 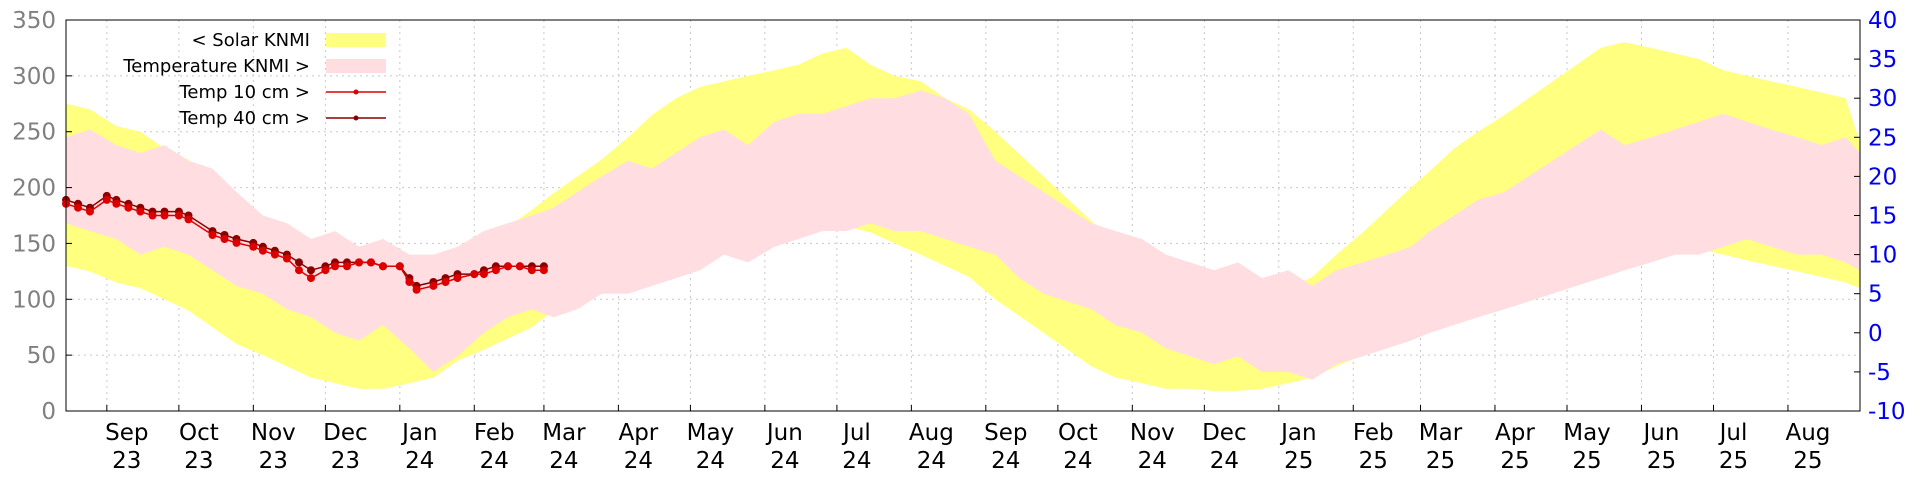 I want to click on right-tick-label: 15, so click(x=1882, y=217).